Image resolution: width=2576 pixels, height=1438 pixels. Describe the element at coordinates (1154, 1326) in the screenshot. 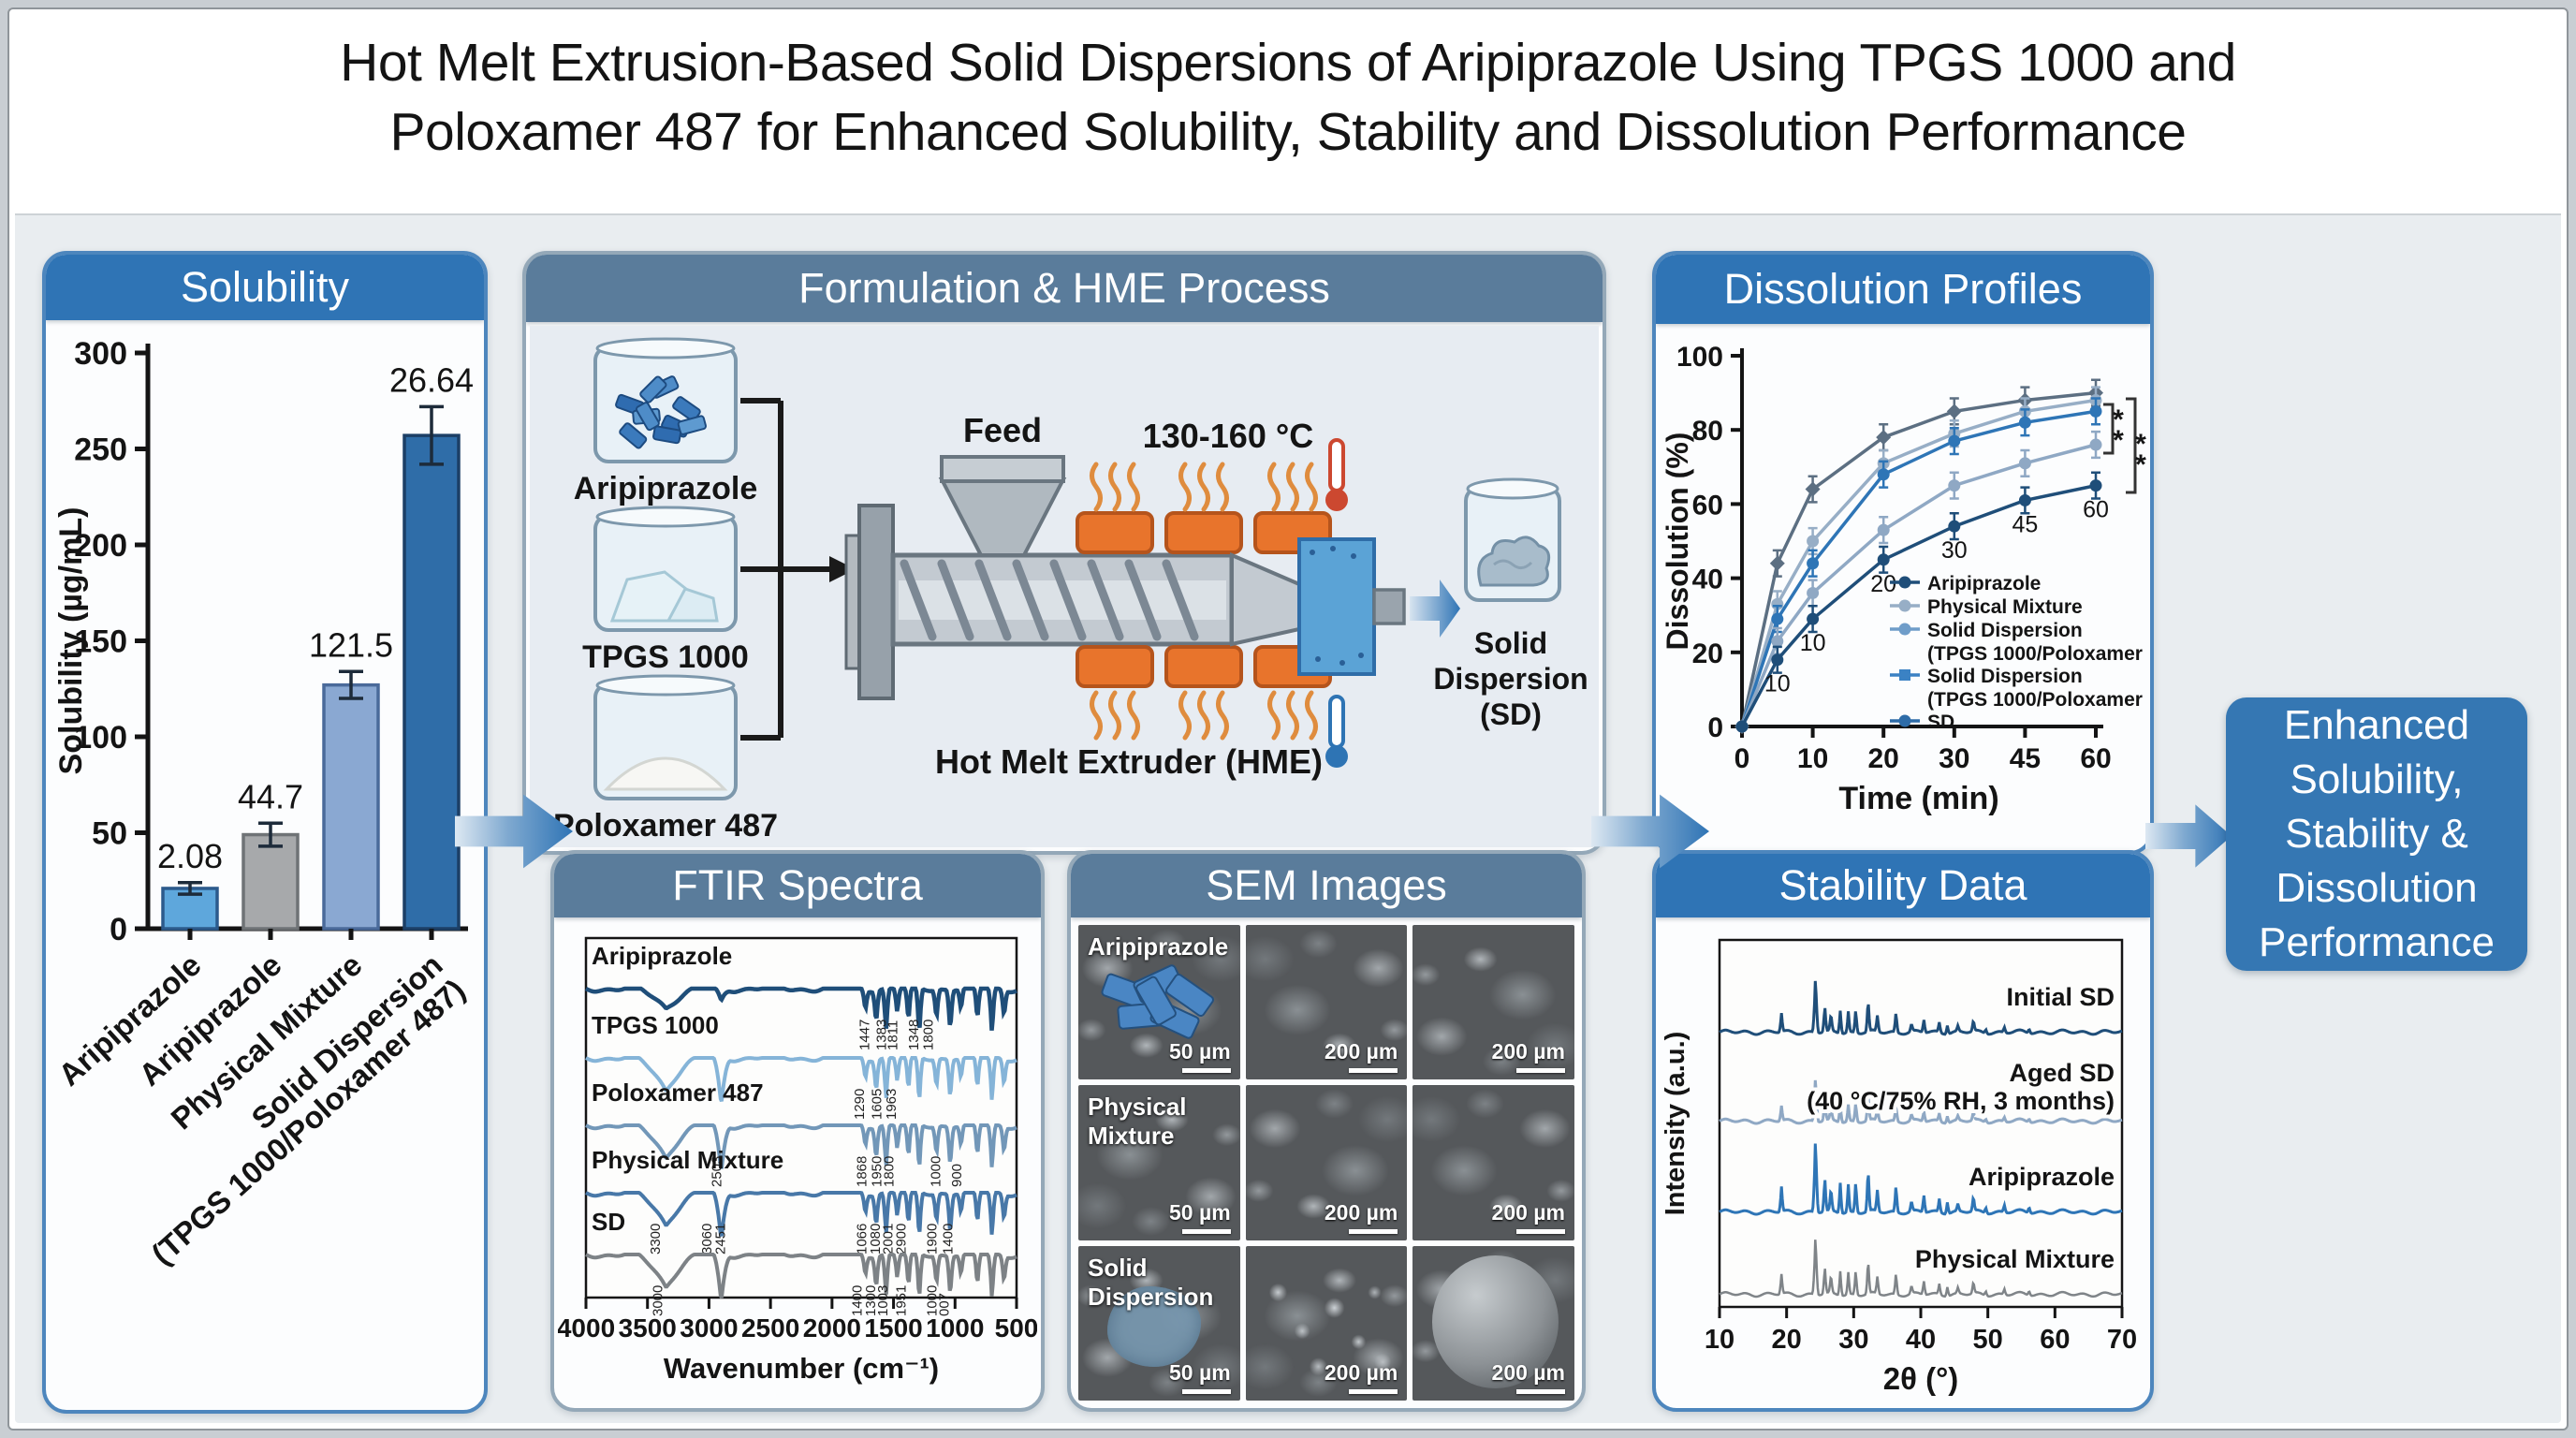

I see `sem-sd-blob-graphic` at that location.